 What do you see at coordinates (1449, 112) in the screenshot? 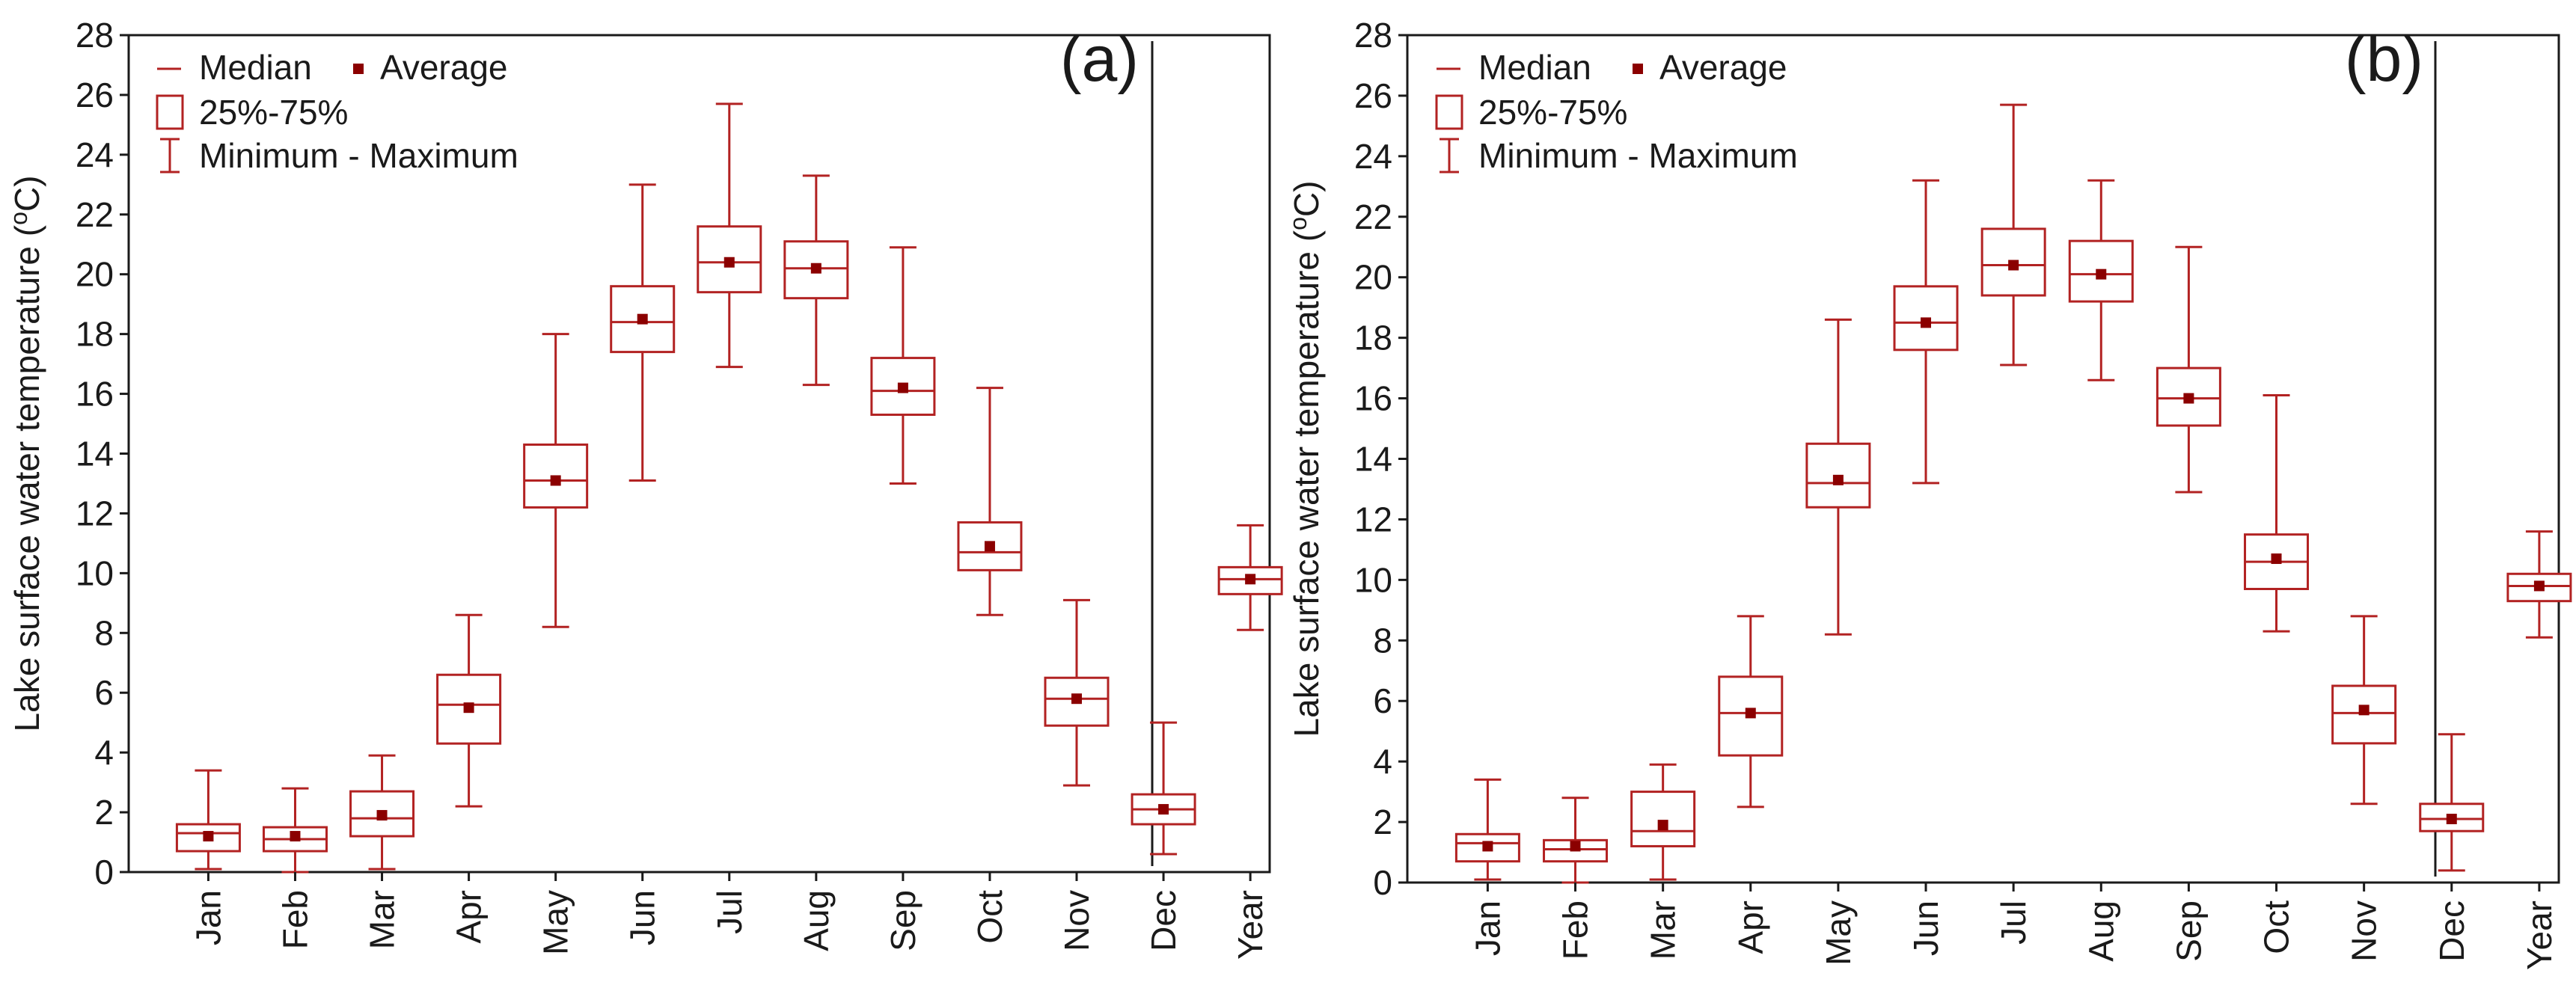
I see `legend-box-swatch` at bounding box center [1449, 112].